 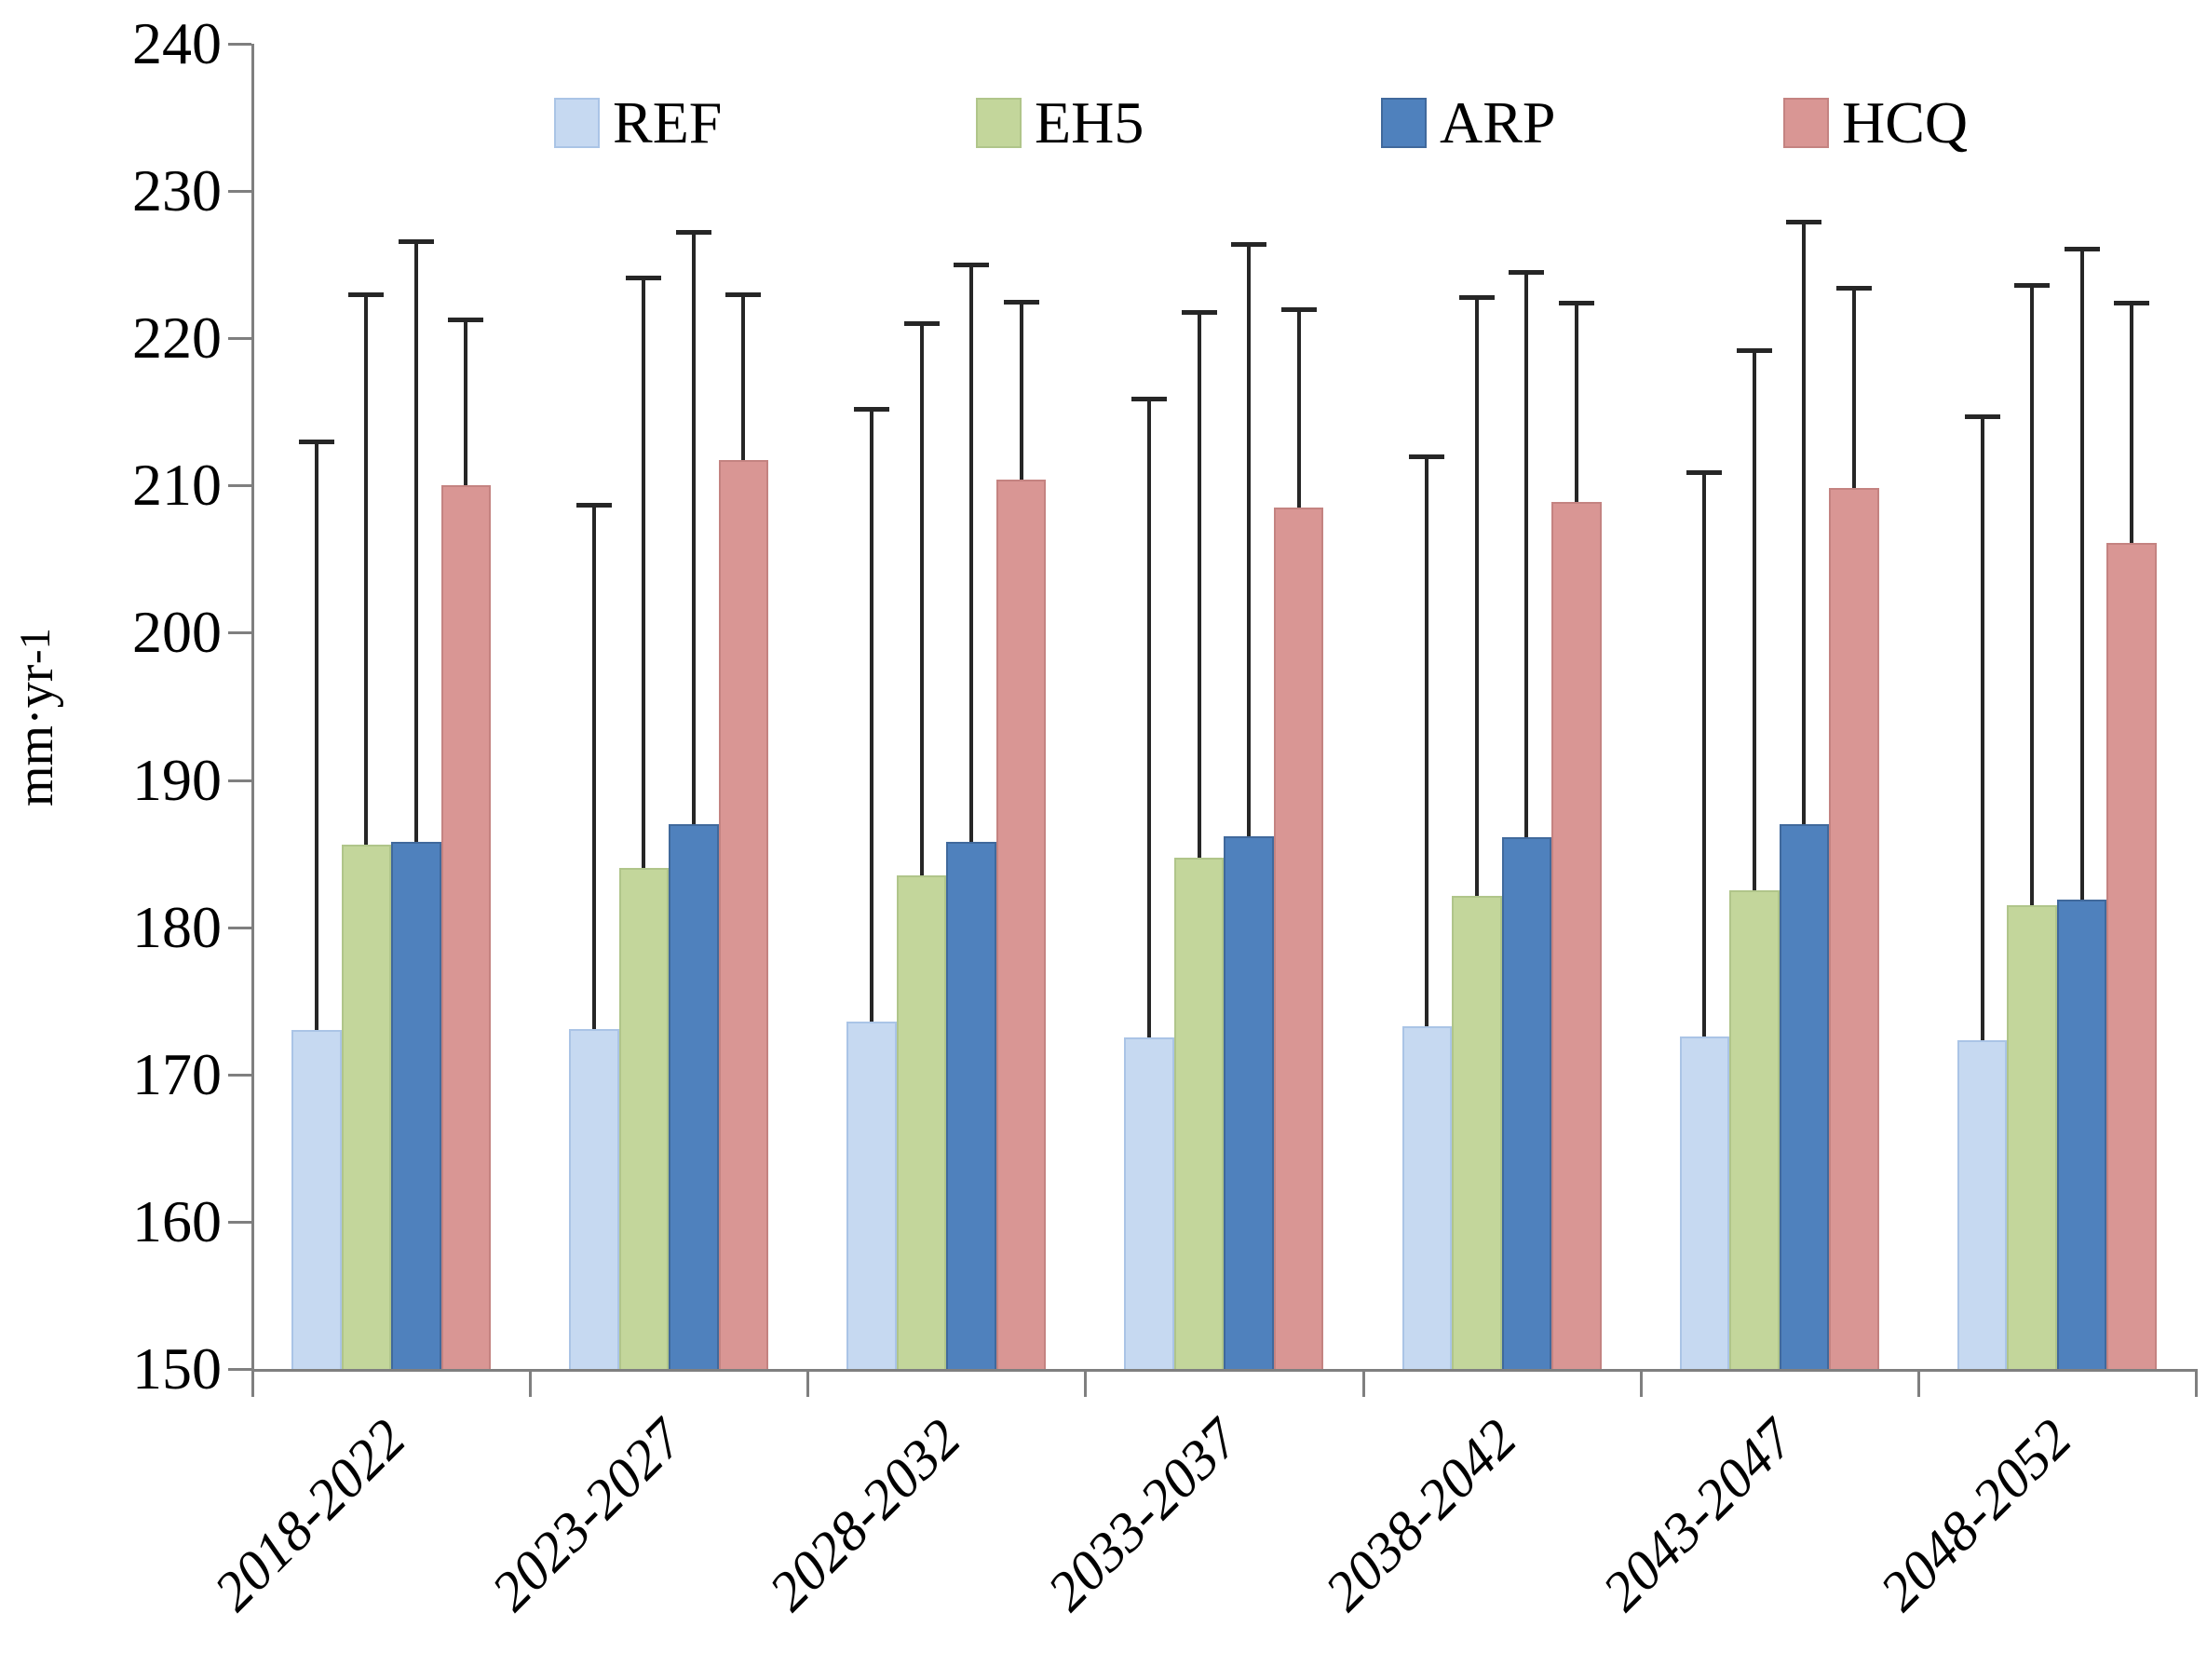 I want to click on legend-swatch-ref, so click(x=577, y=123).